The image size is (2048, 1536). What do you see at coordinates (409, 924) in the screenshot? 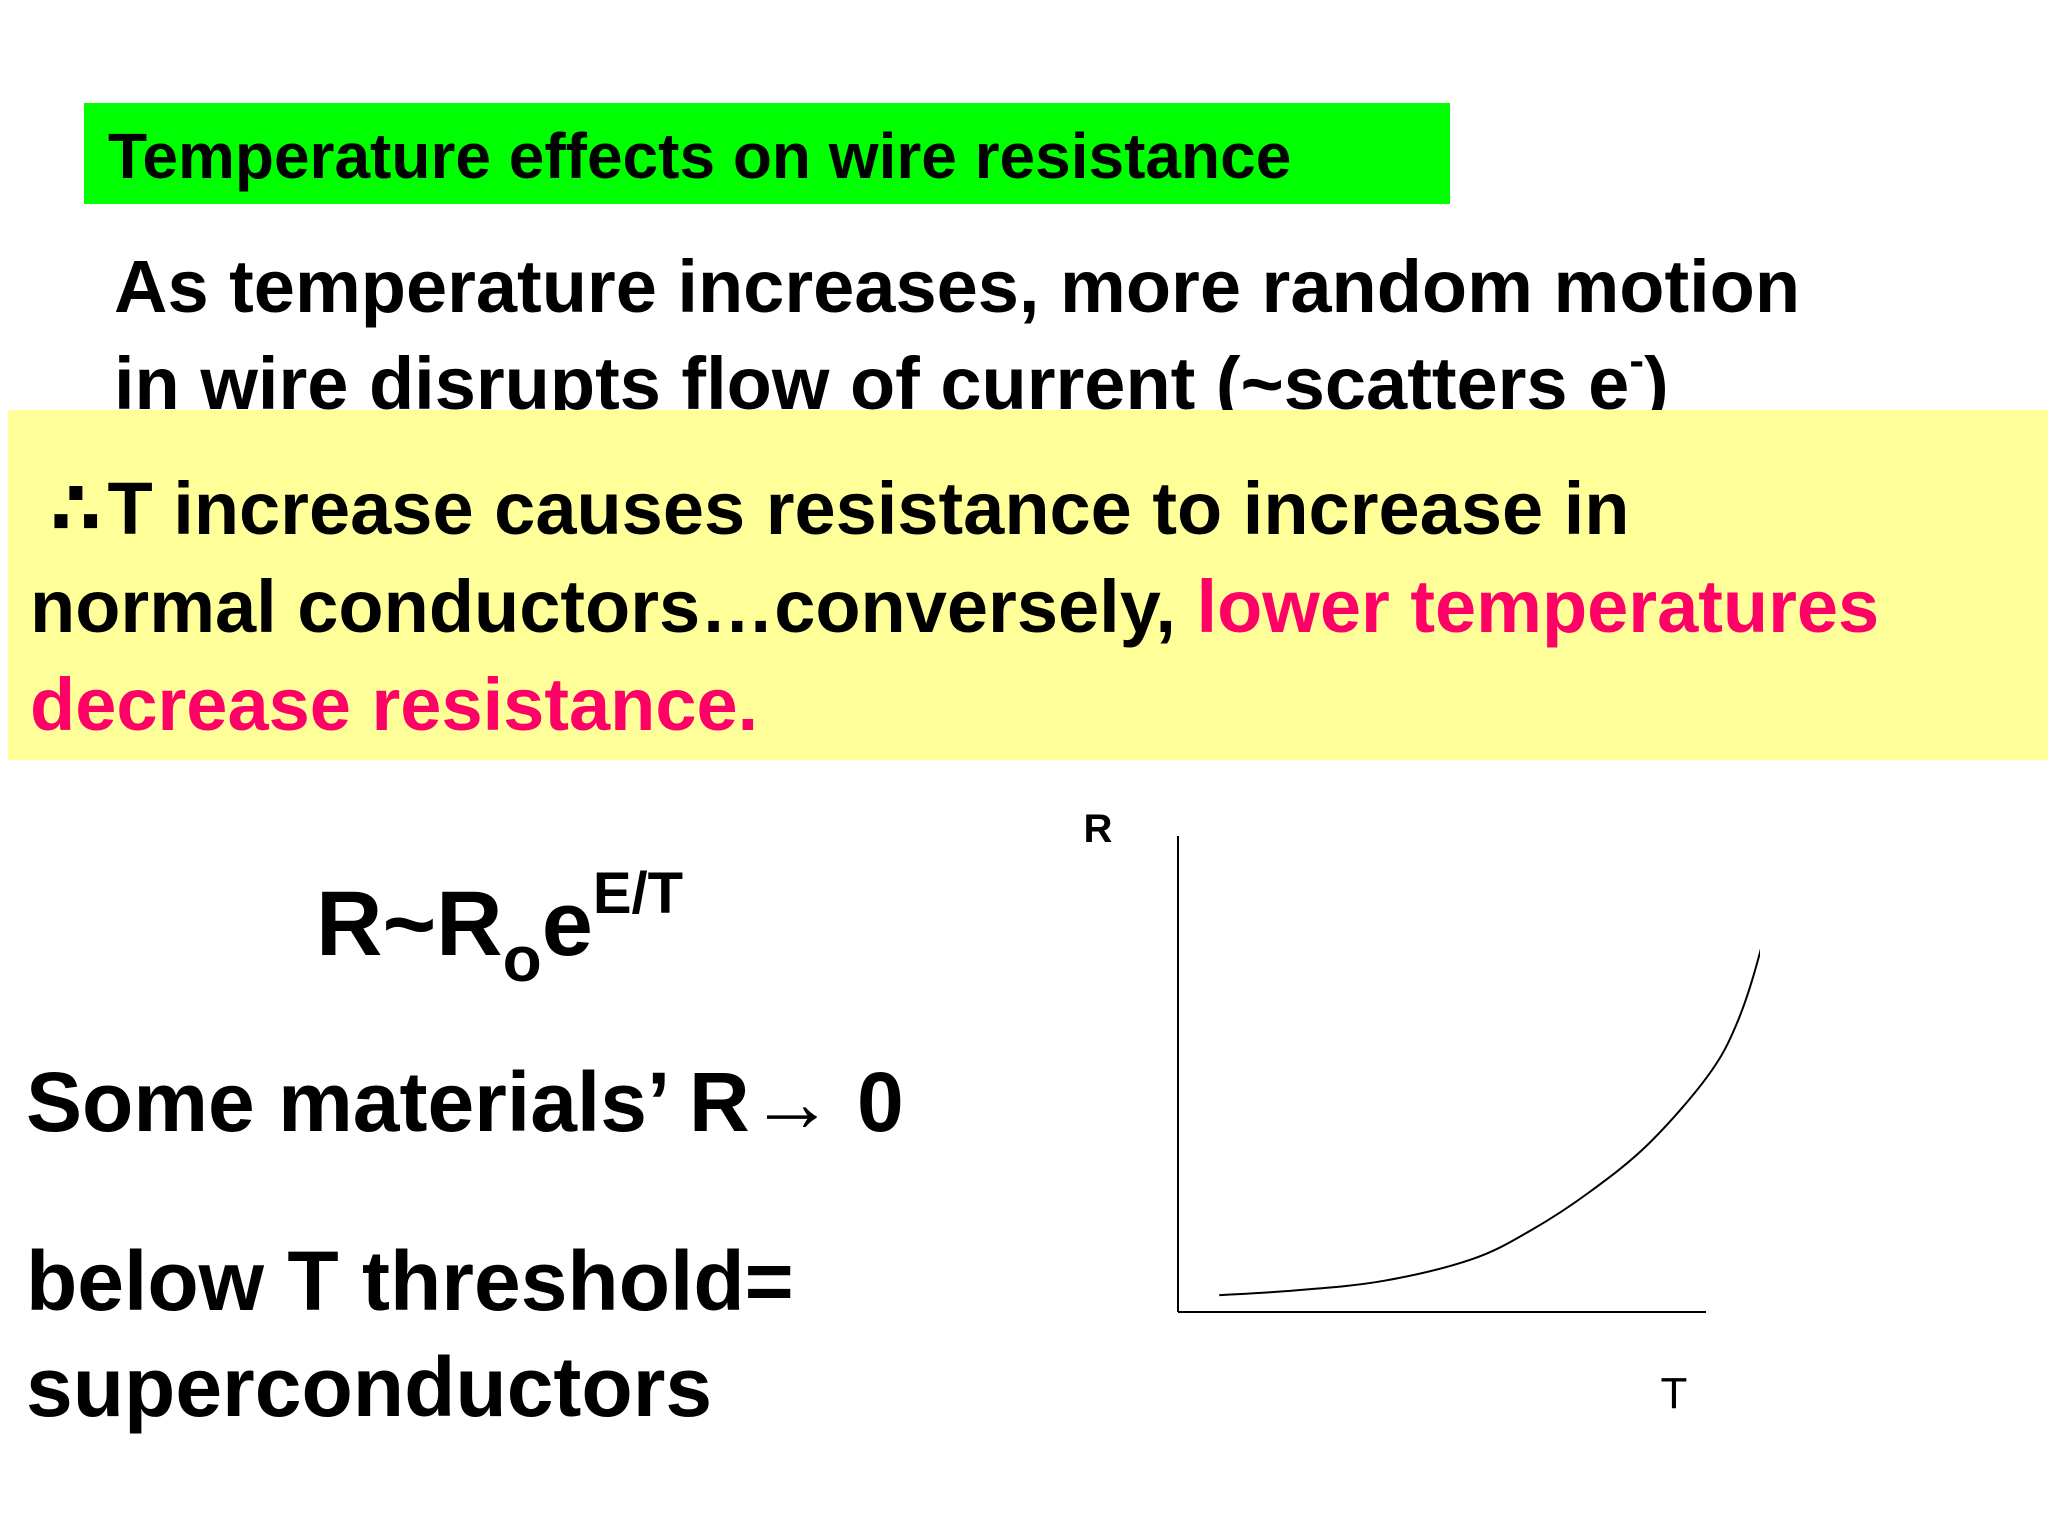
I see `equation-base: R~R` at bounding box center [409, 924].